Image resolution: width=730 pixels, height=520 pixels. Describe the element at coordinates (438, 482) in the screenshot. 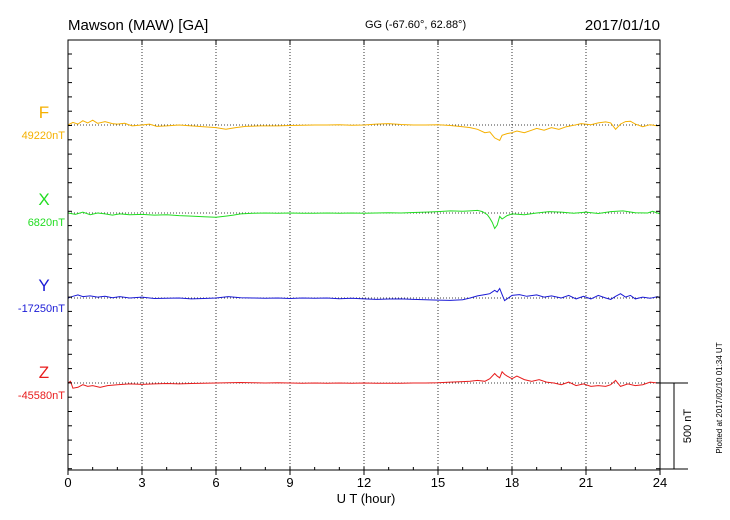

I see `x-tick-label: 15` at that location.